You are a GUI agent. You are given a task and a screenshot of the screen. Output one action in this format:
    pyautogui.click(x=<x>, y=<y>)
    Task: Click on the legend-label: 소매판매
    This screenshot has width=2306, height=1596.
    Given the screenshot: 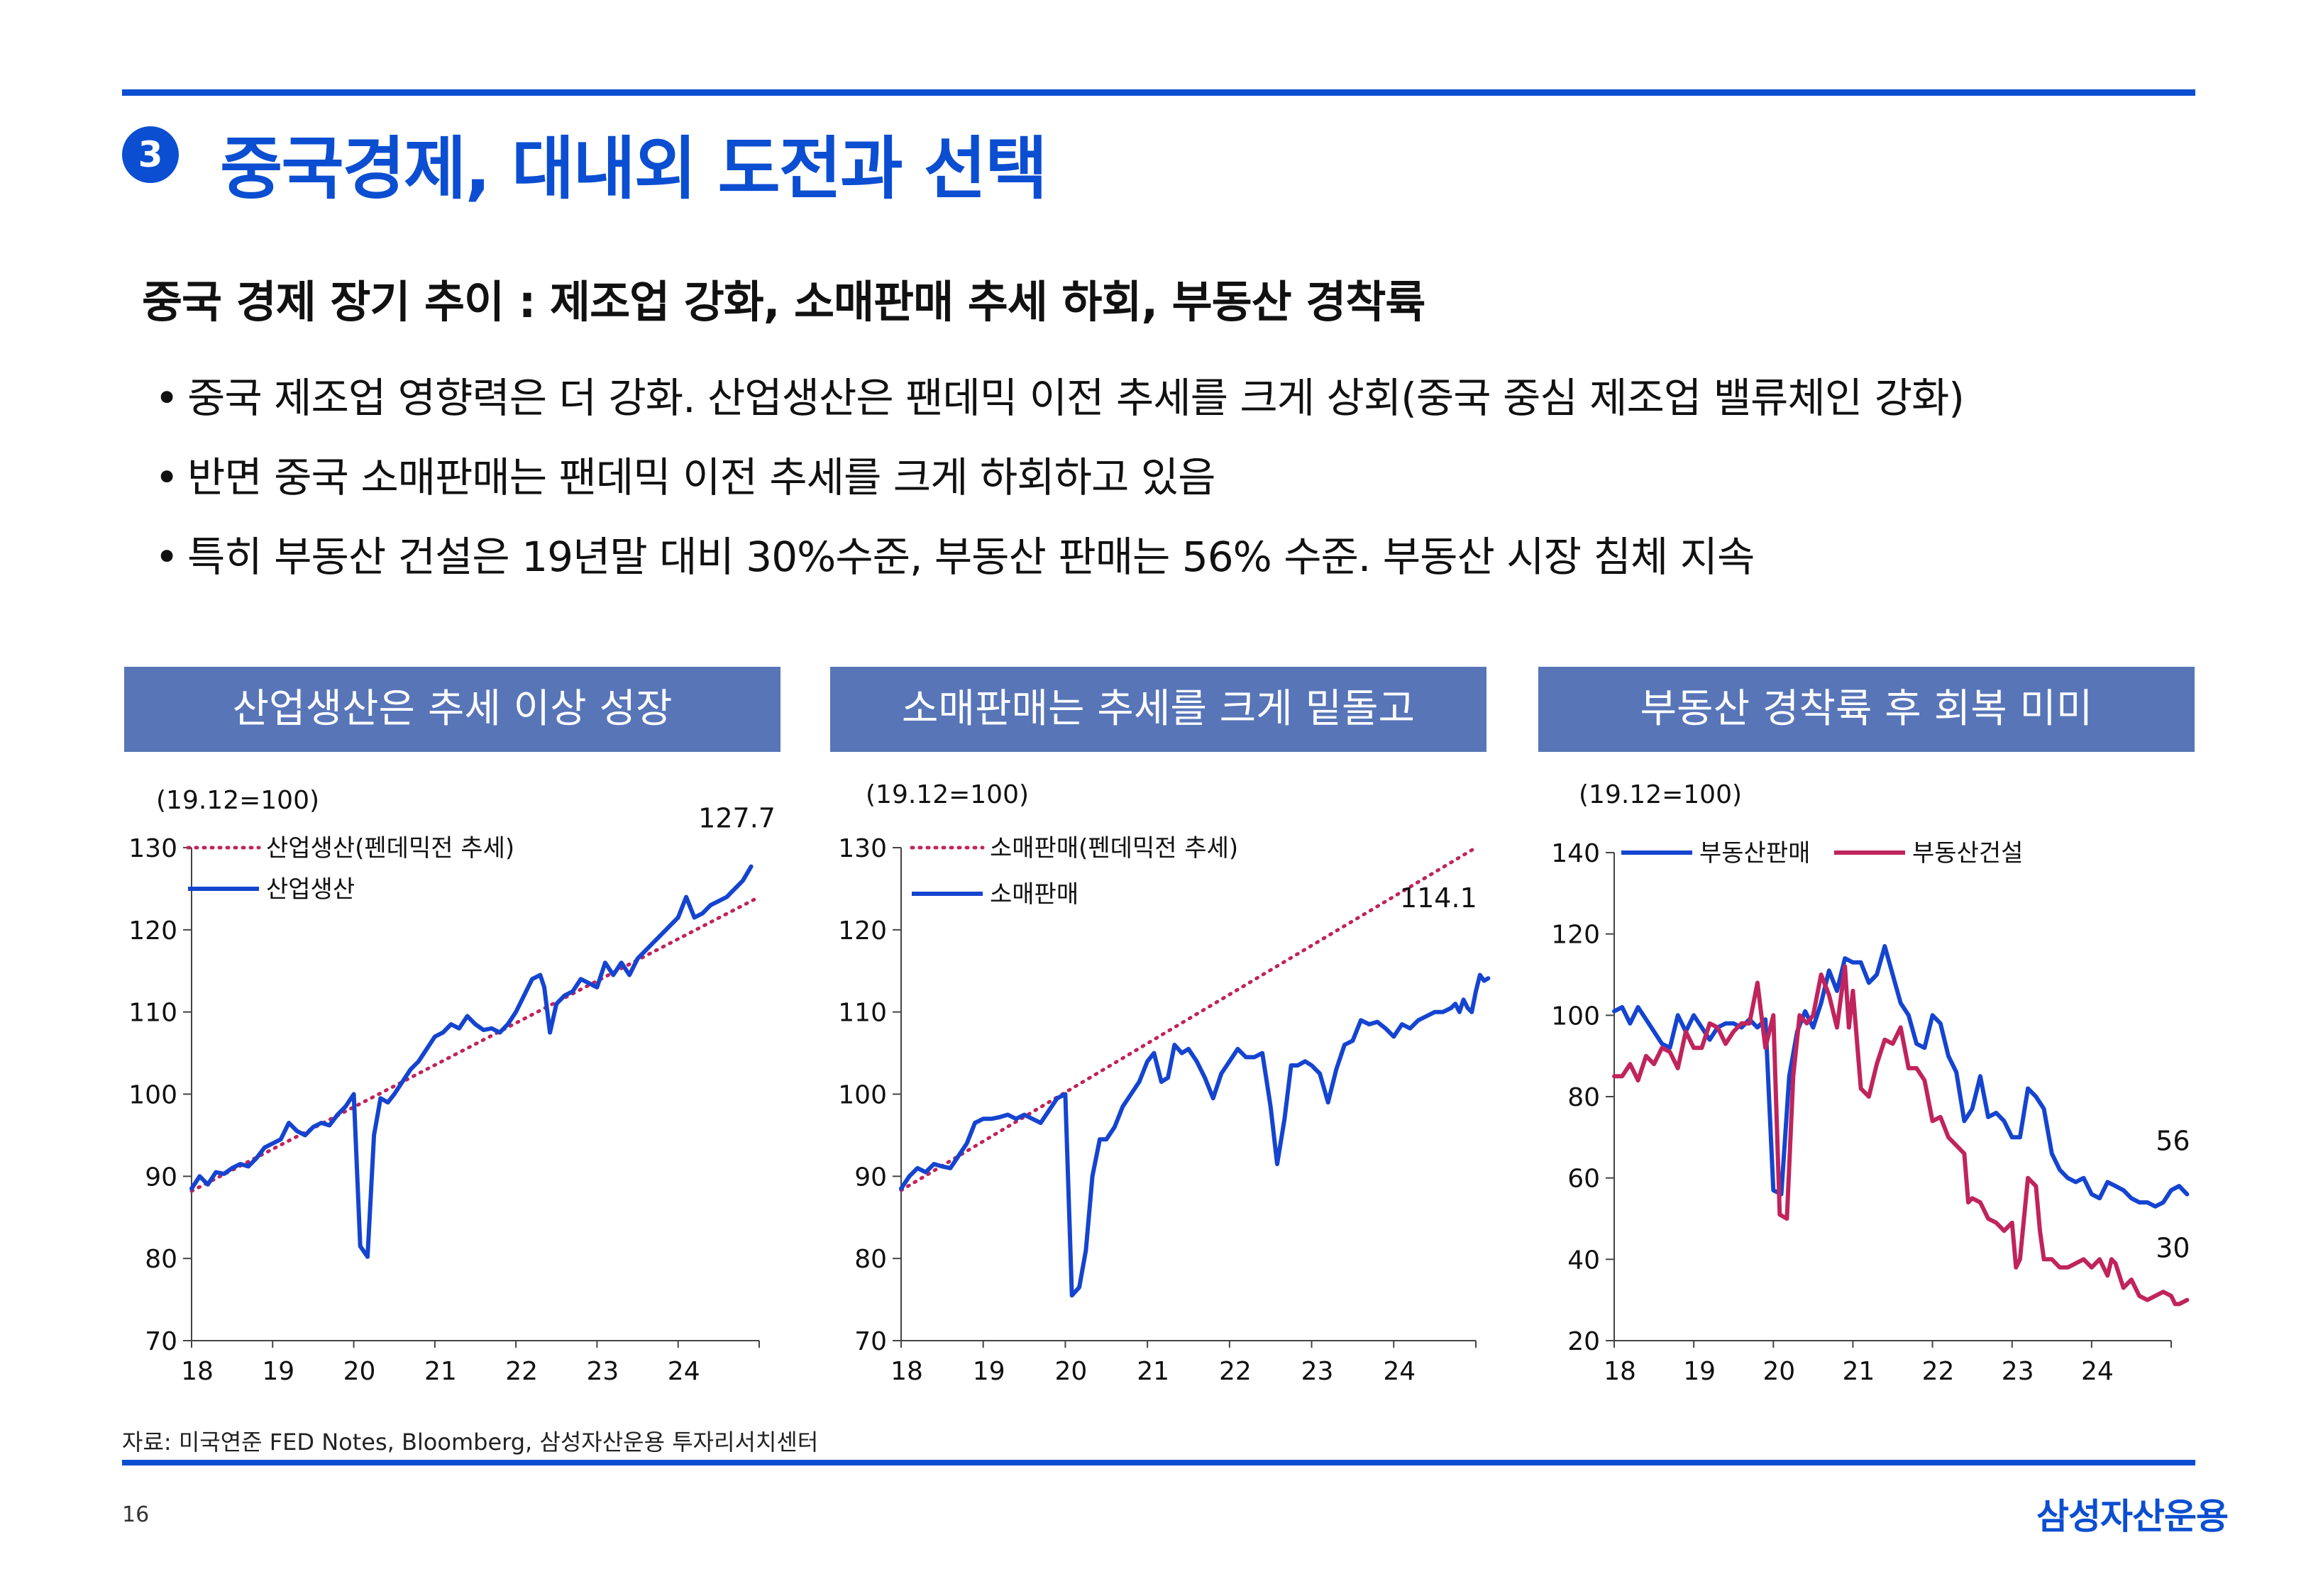 What is the action you would take?
    pyautogui.click(x=1034, y=895)
    